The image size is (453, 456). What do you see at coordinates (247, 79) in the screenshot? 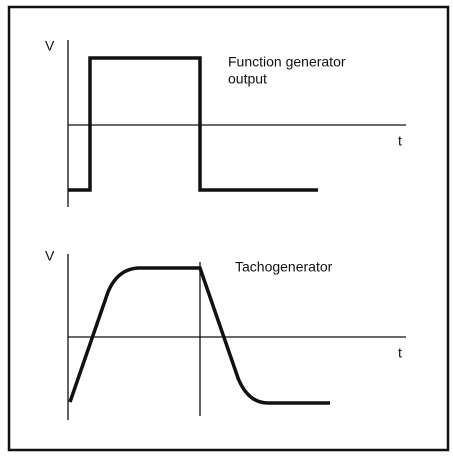
I see `plot-label: output` at bounding box center [247, 79].